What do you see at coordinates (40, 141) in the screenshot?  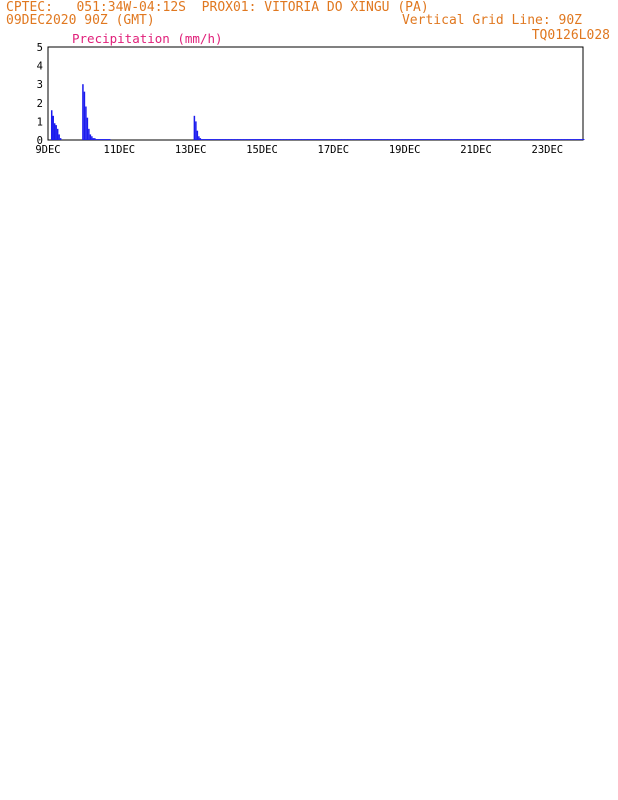 I see `y-tick: 0` at bounding box center [40, 141].